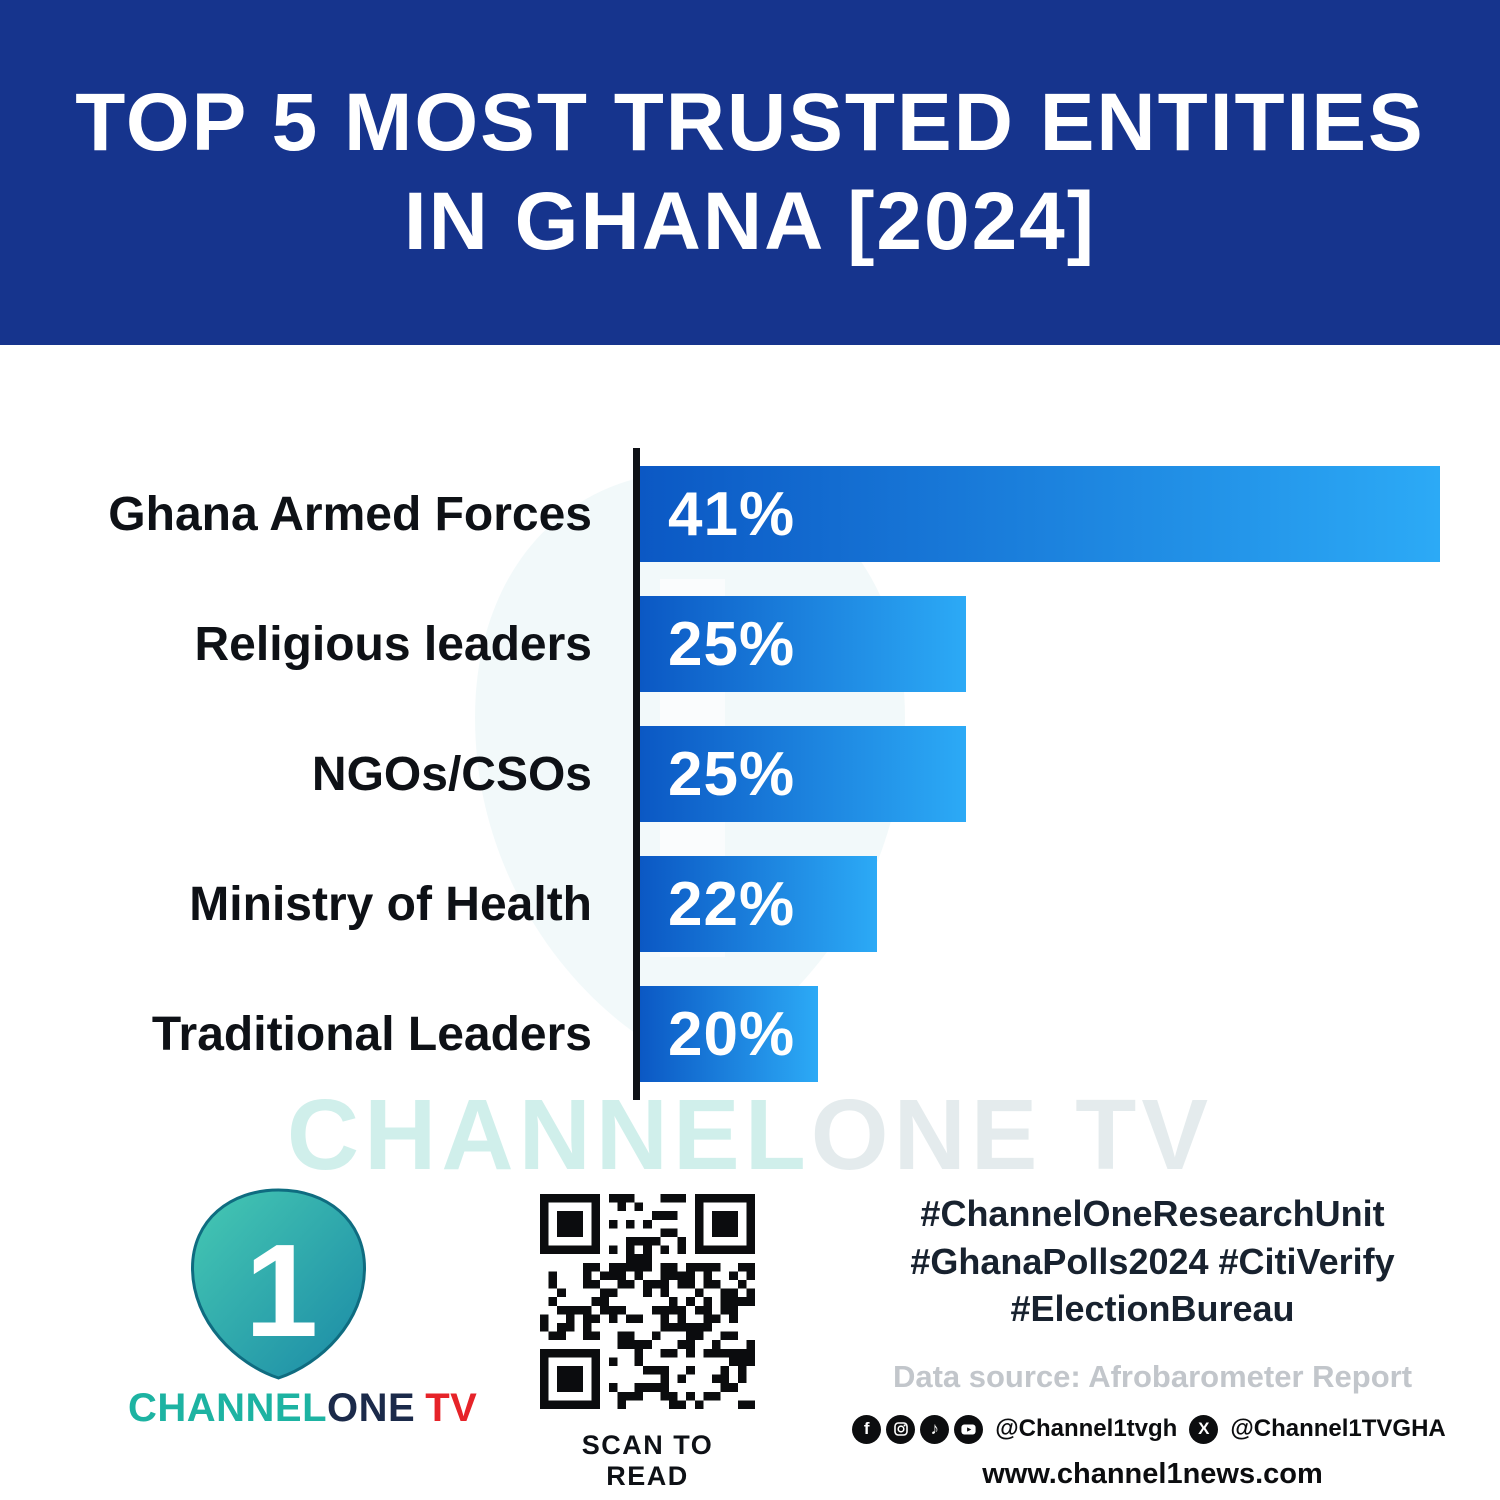 The height and width of the screenshot is (1500, 1500). Describe the element at coordinates (867, 1429) in the screenshot. I see `facebook-icon: f` at that location.